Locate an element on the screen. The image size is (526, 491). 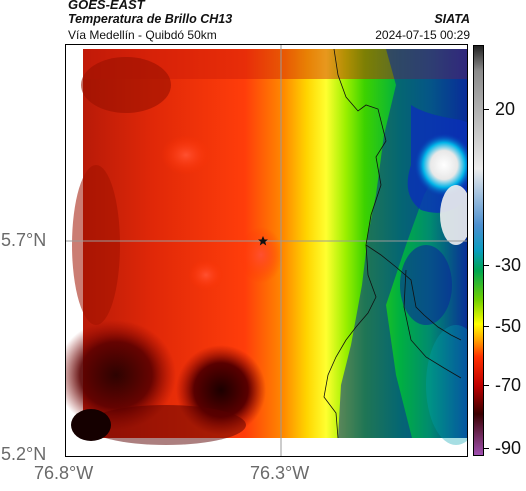
organization-label: SIATA is located at coordinates (452, 19).